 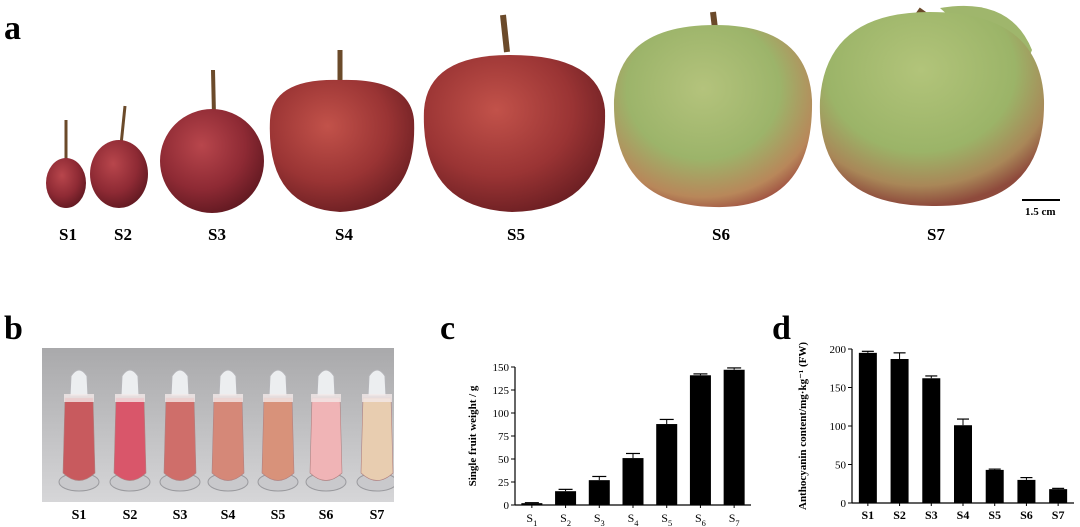 What do you see at coordinates (217, 234) in the screenshot?
I see `stage-label-s3: S3` at bounding box center [217, 234].